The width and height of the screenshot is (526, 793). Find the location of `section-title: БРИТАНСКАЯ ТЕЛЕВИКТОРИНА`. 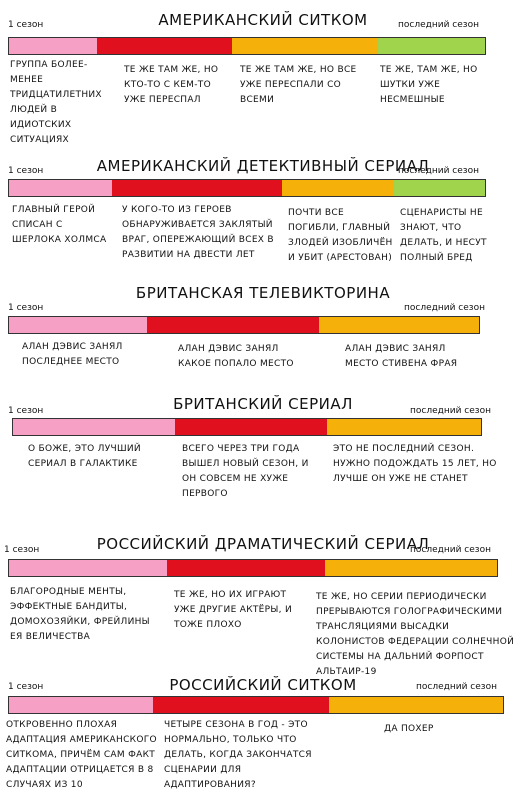

section-title: БРИТАНСКАЯ ТЕЛЕВИКТОРИНА is located at coordinates (263, 293).